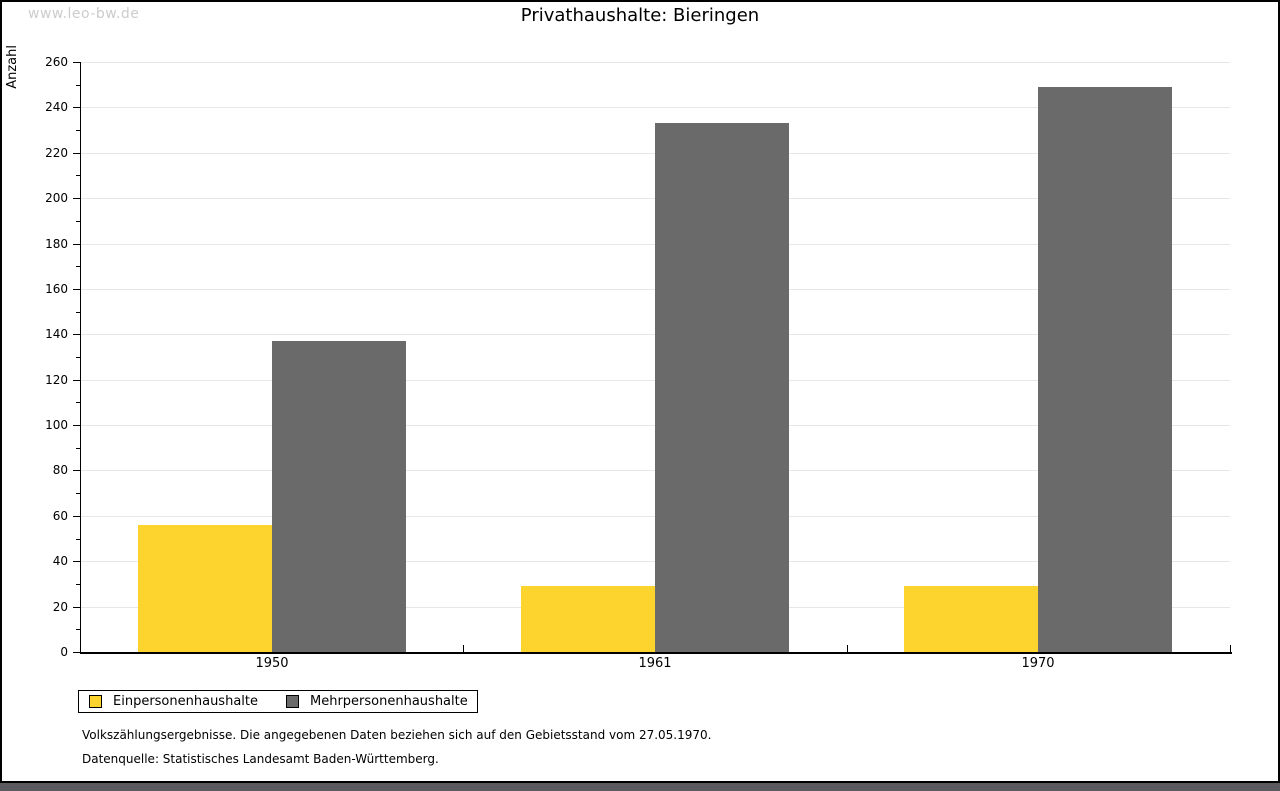 The image size is (1280, 791). What do you see at coordinates (60, 470) in the screenshot?
I see `y-tick-label: 80` at bounding box center [60, 470].